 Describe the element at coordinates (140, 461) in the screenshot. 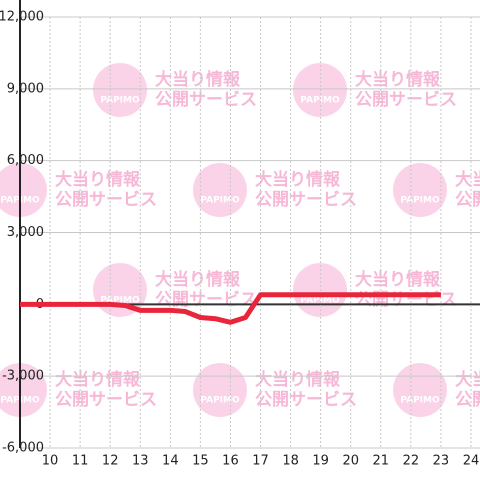

I see `x-tick-label: 13` at that location.